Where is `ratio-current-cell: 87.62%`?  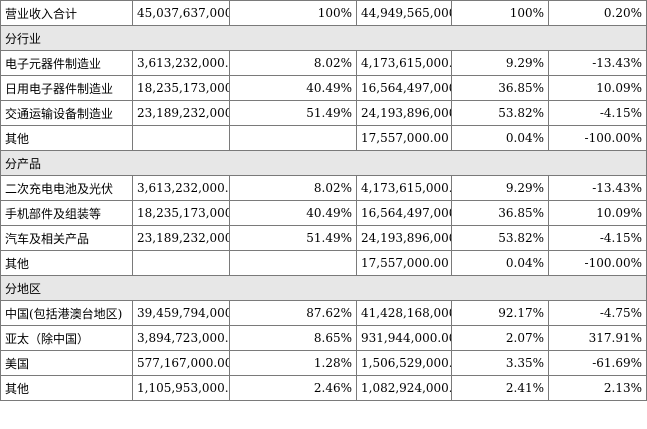
ratio-current-cell: 87.62% is located at coordinates (293, 313).